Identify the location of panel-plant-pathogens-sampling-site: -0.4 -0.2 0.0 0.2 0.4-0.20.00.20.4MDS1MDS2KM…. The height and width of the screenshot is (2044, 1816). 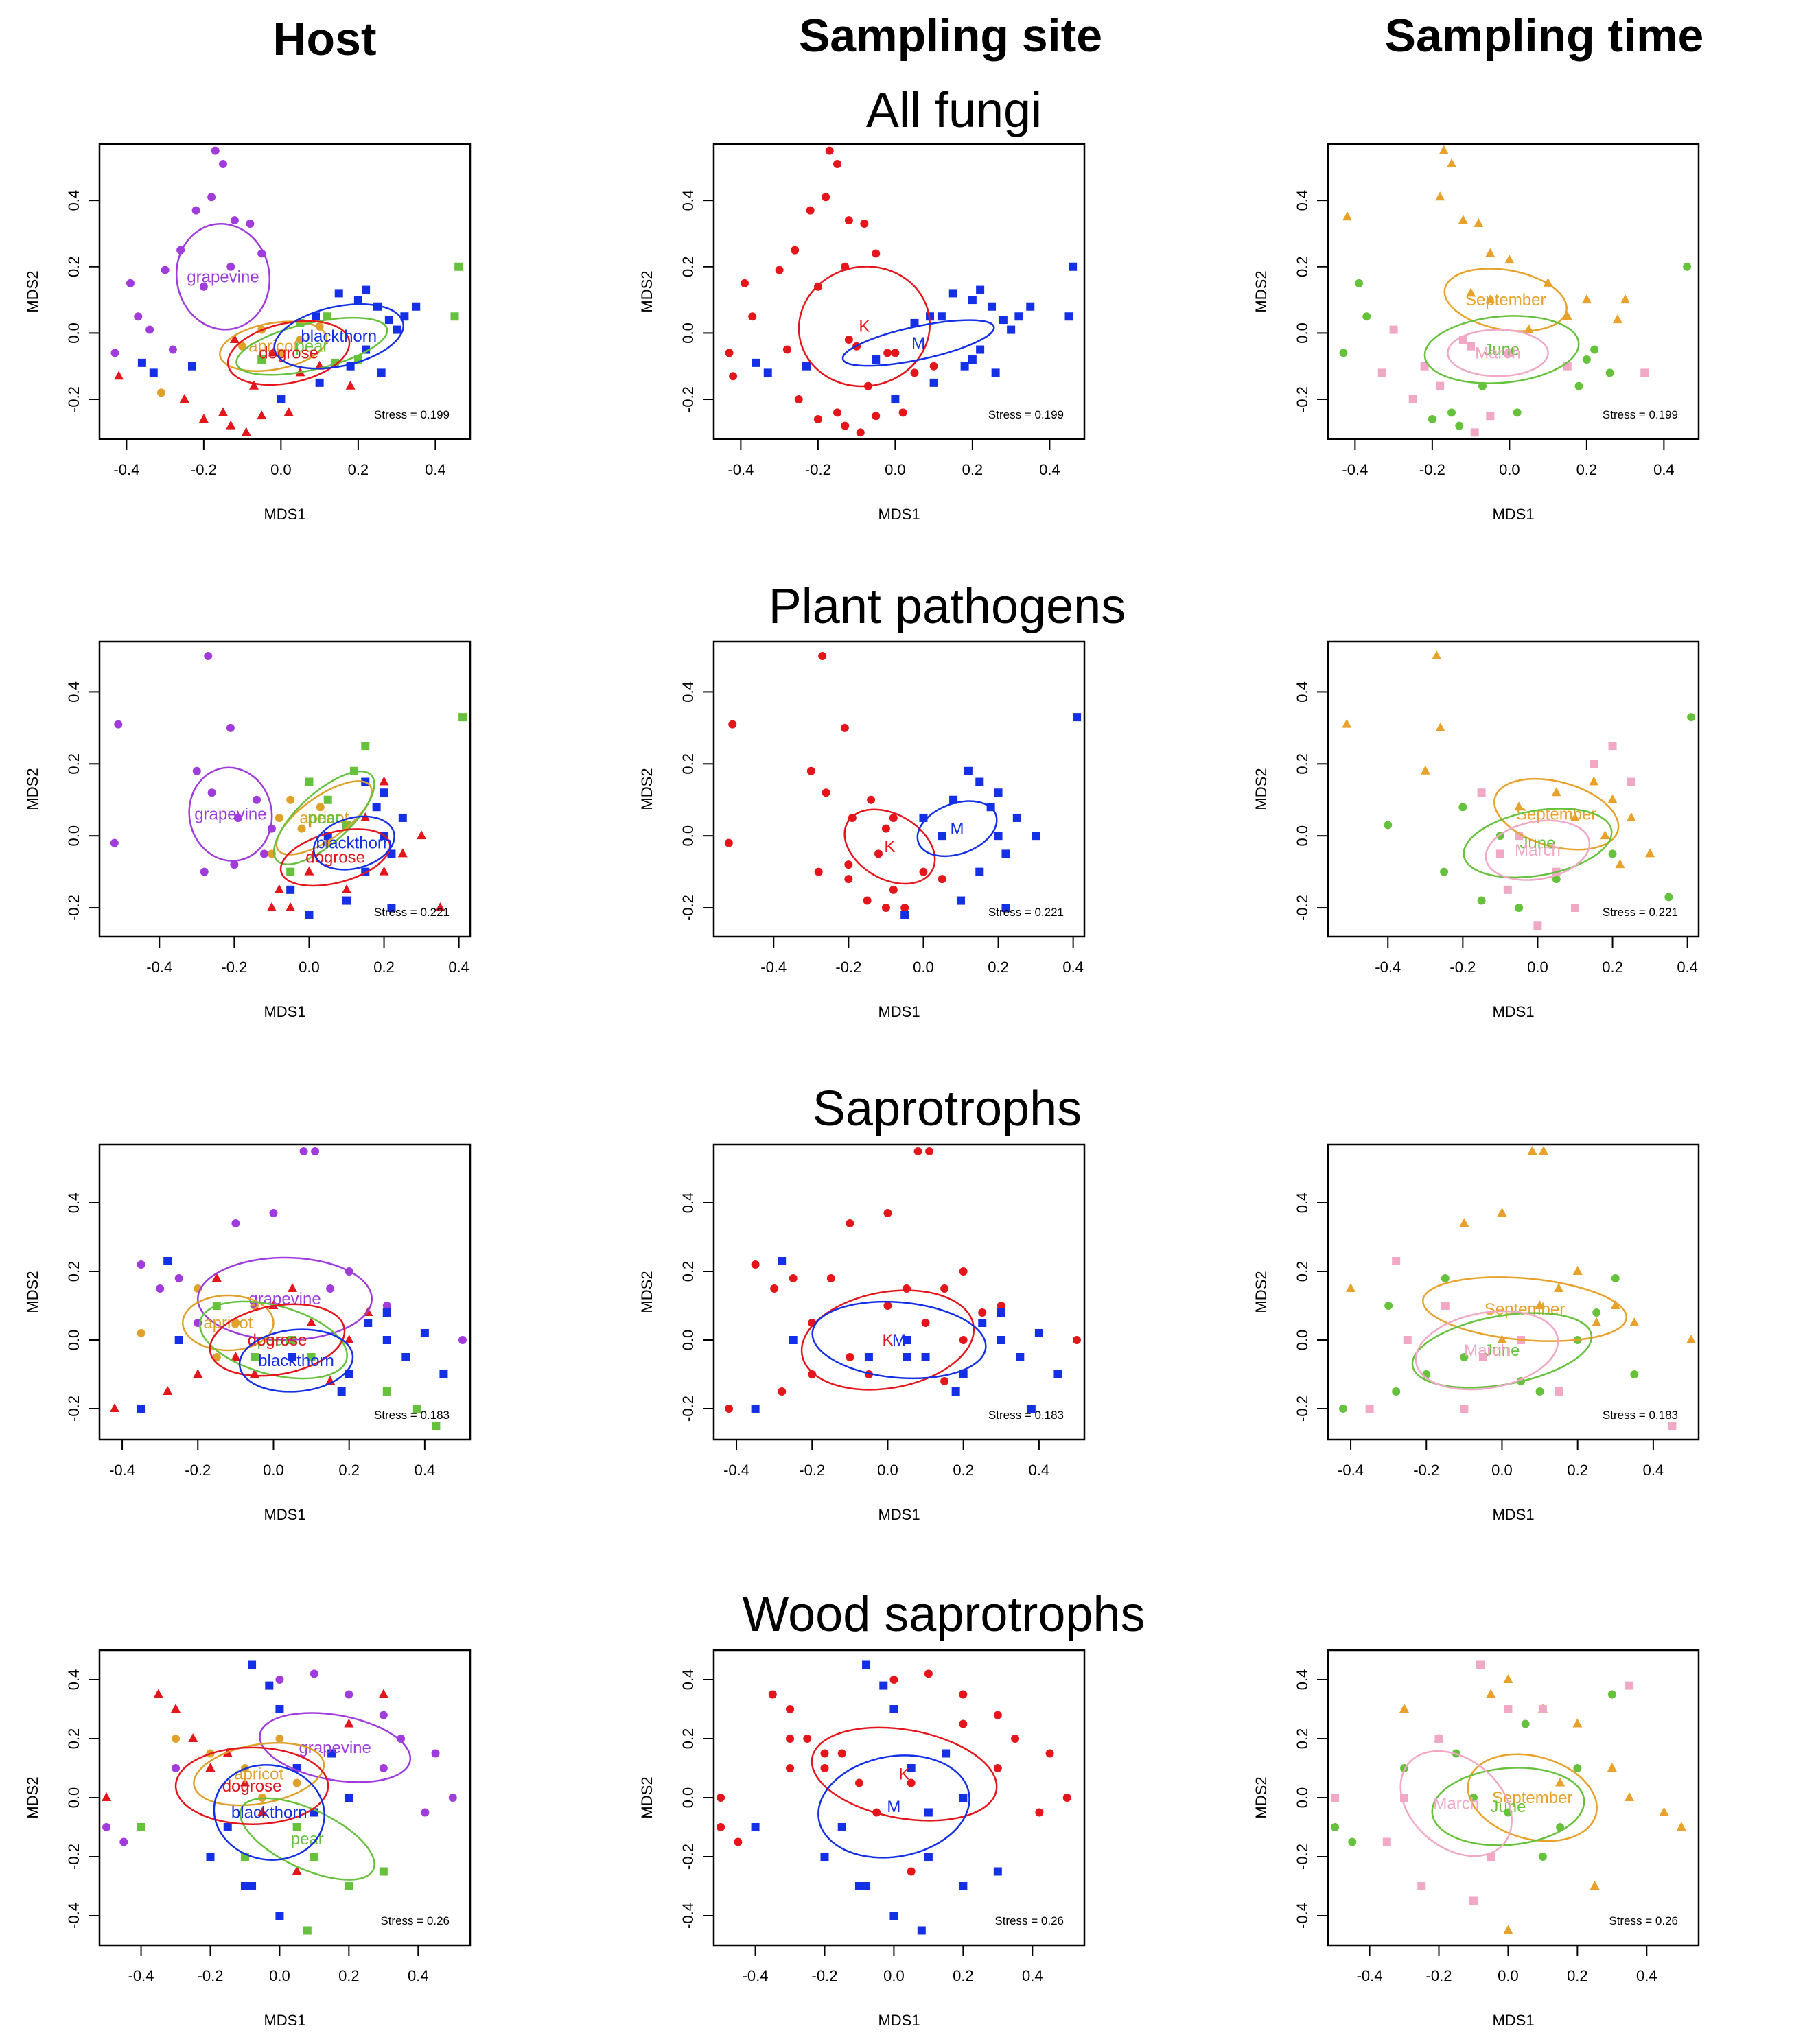
(862, 830).